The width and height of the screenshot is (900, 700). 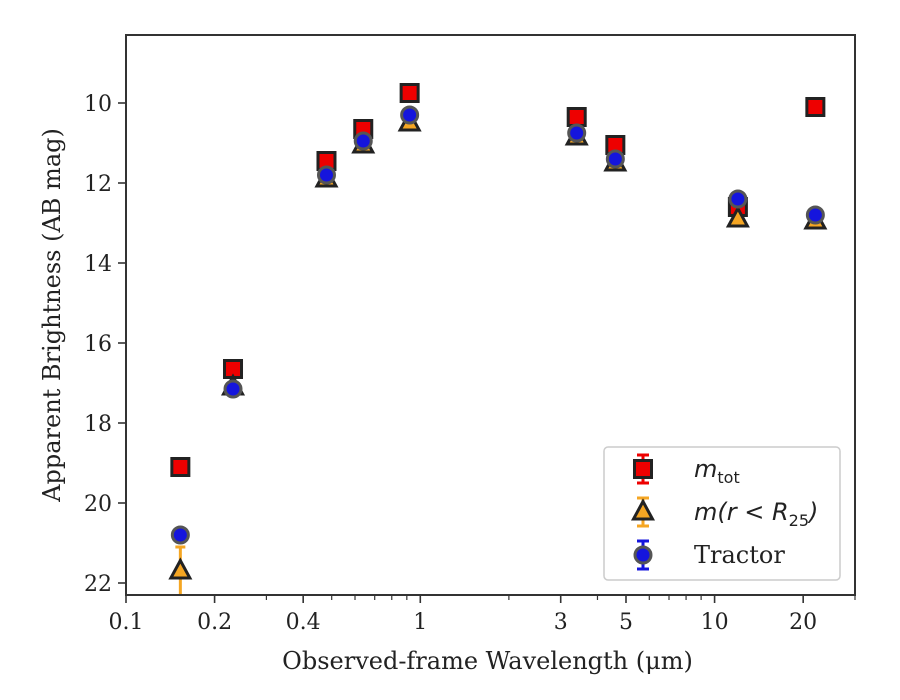 What do you see at coordinates (52, 315) in the screenshot?
I see `y-axis-label: Apparent Brightness (AB mag)` at bounding box center [52, 315].